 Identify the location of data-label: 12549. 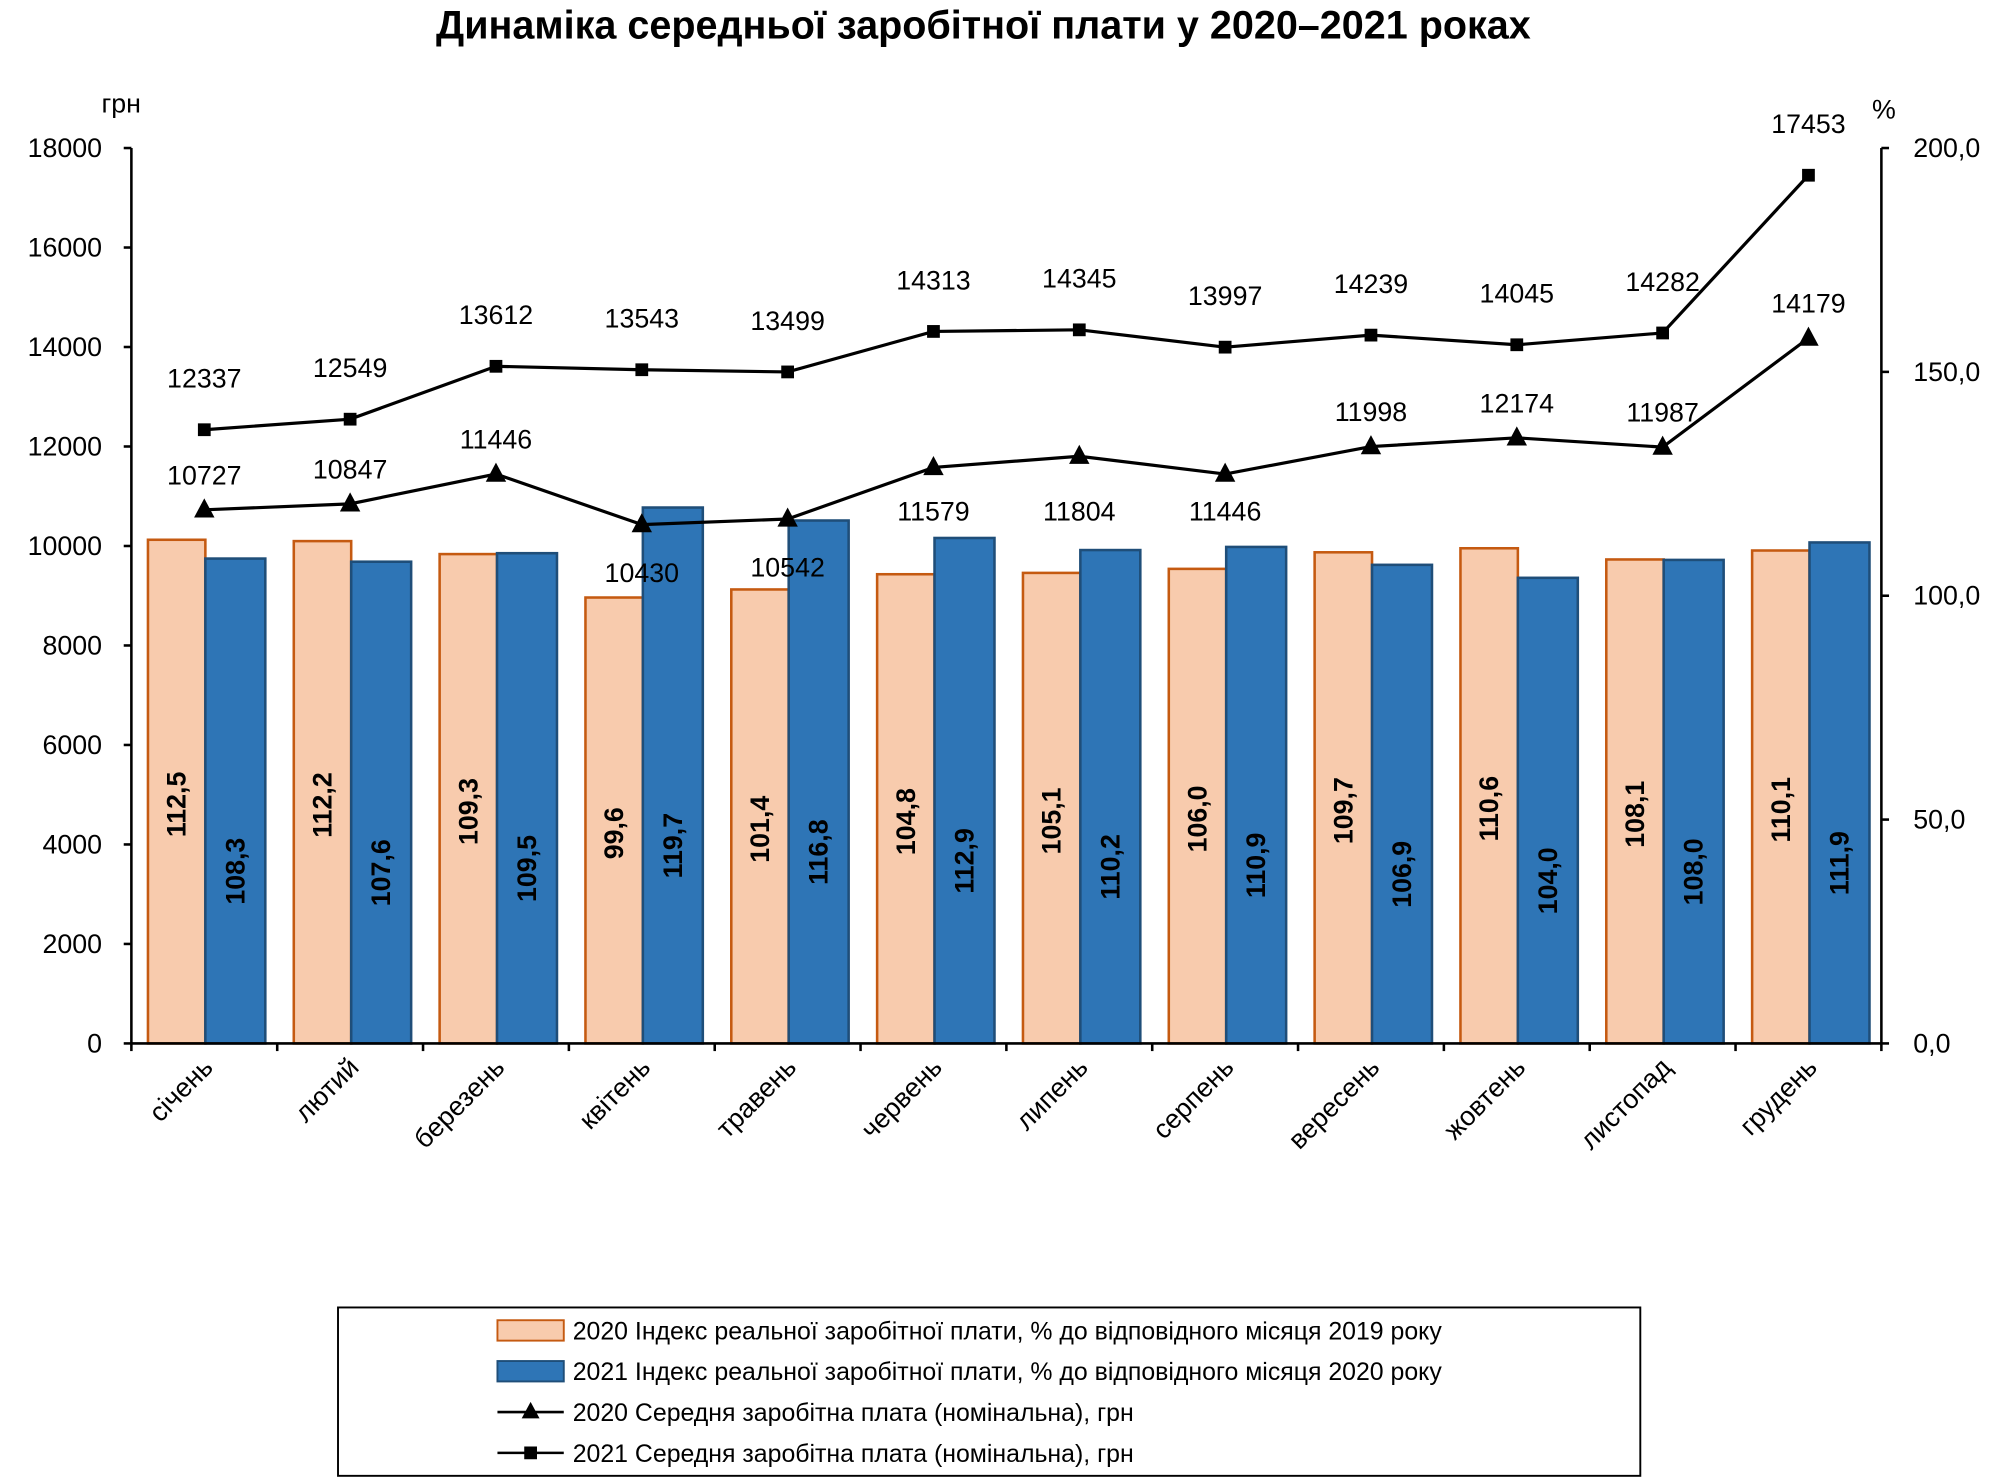
(350, 368).